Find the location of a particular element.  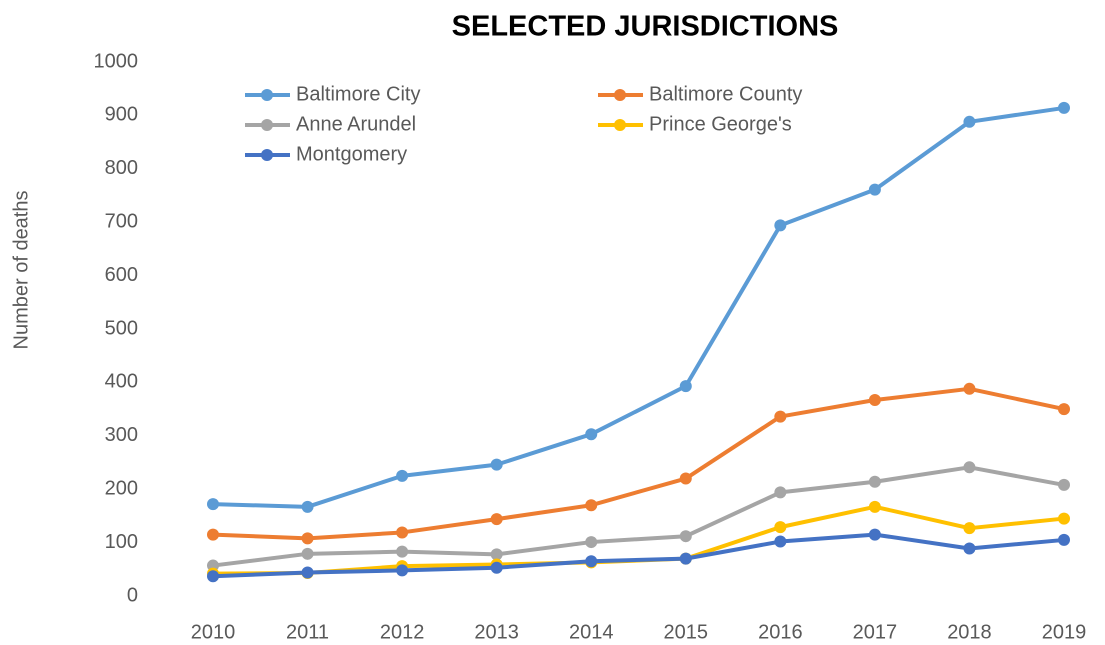

y-tick-label: 0 is located at coordinates (132, 595).